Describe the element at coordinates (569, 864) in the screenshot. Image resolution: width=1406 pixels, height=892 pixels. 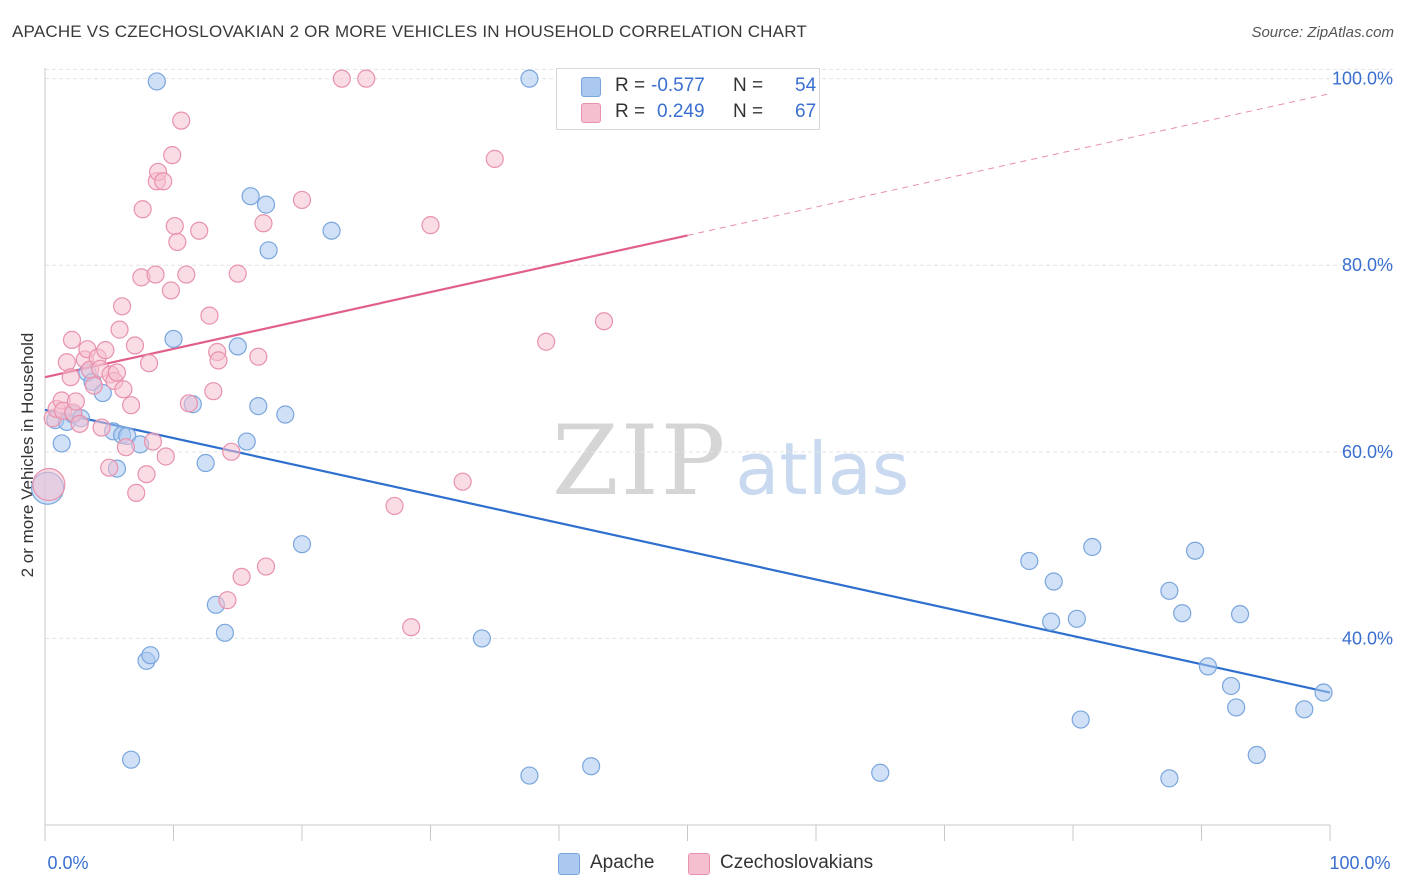
I see `apache-legend-swatch` at that location.